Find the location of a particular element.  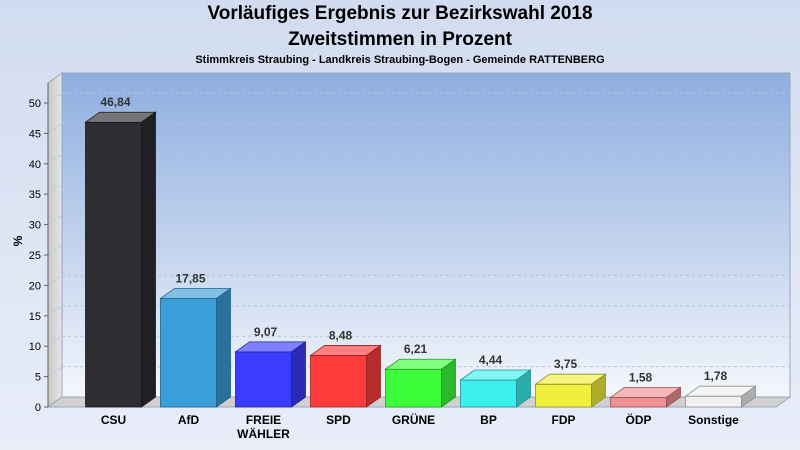

y-tick-label: 0 is located at coordinates (38, 408).